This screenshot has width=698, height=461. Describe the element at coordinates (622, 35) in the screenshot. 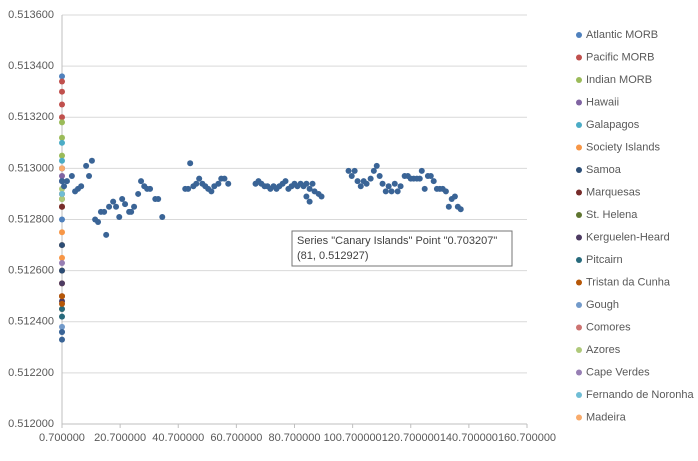

I see `legend-label: Atlantic MORB` at that location.